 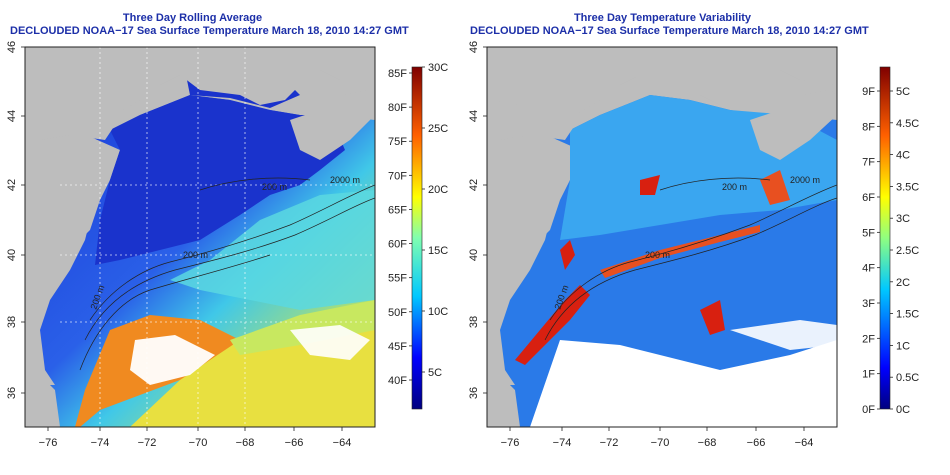 I want to click on left-colorbar, so click(x=417, y=238).